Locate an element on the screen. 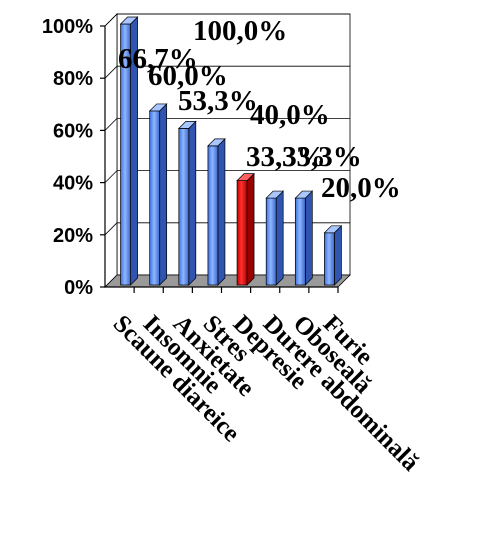  y-tick-label: 60% is located at coordinates (73, 131).